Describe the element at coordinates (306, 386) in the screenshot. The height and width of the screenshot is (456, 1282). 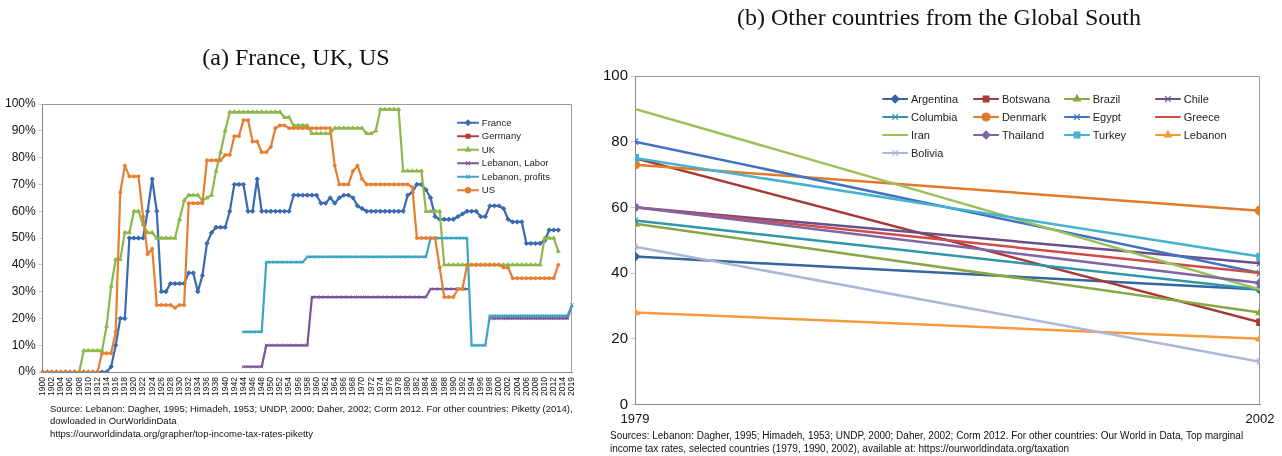
I see `x-tick-label: 1958` at that location.